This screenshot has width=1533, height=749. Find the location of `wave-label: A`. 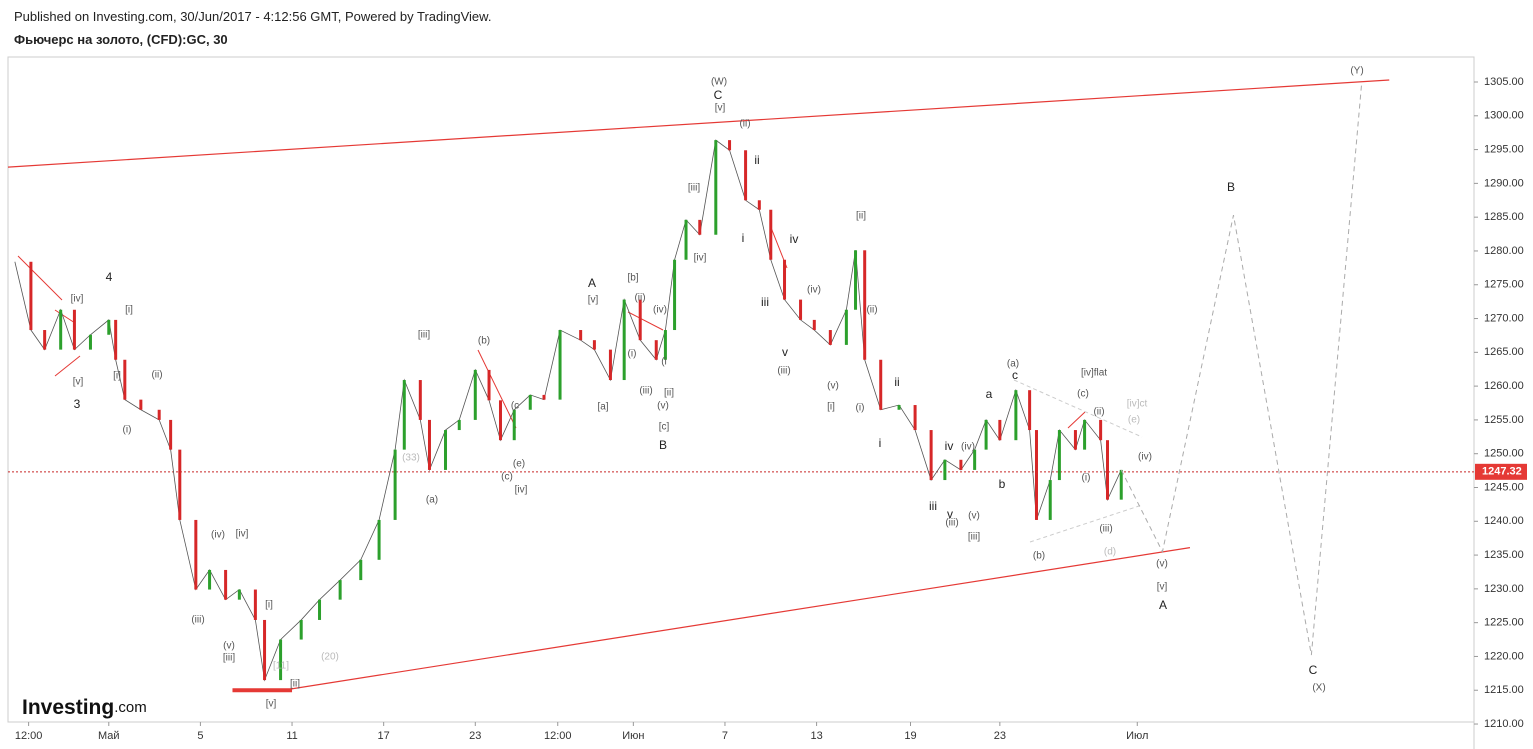

wave-label: A is located at coordinates (1163, 605).